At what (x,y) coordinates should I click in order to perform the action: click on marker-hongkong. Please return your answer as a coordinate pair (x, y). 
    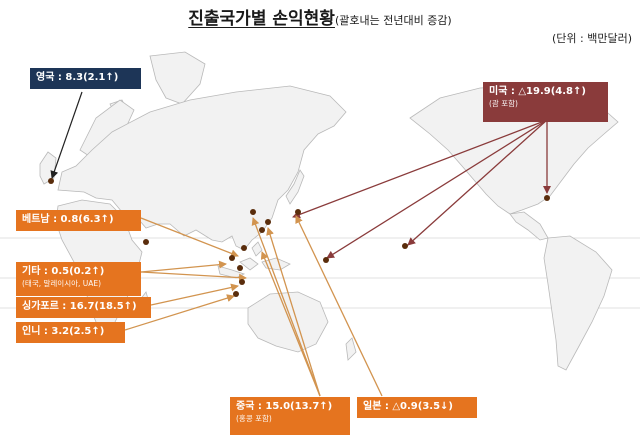
    Looking at the image, I should click on (262, 230).